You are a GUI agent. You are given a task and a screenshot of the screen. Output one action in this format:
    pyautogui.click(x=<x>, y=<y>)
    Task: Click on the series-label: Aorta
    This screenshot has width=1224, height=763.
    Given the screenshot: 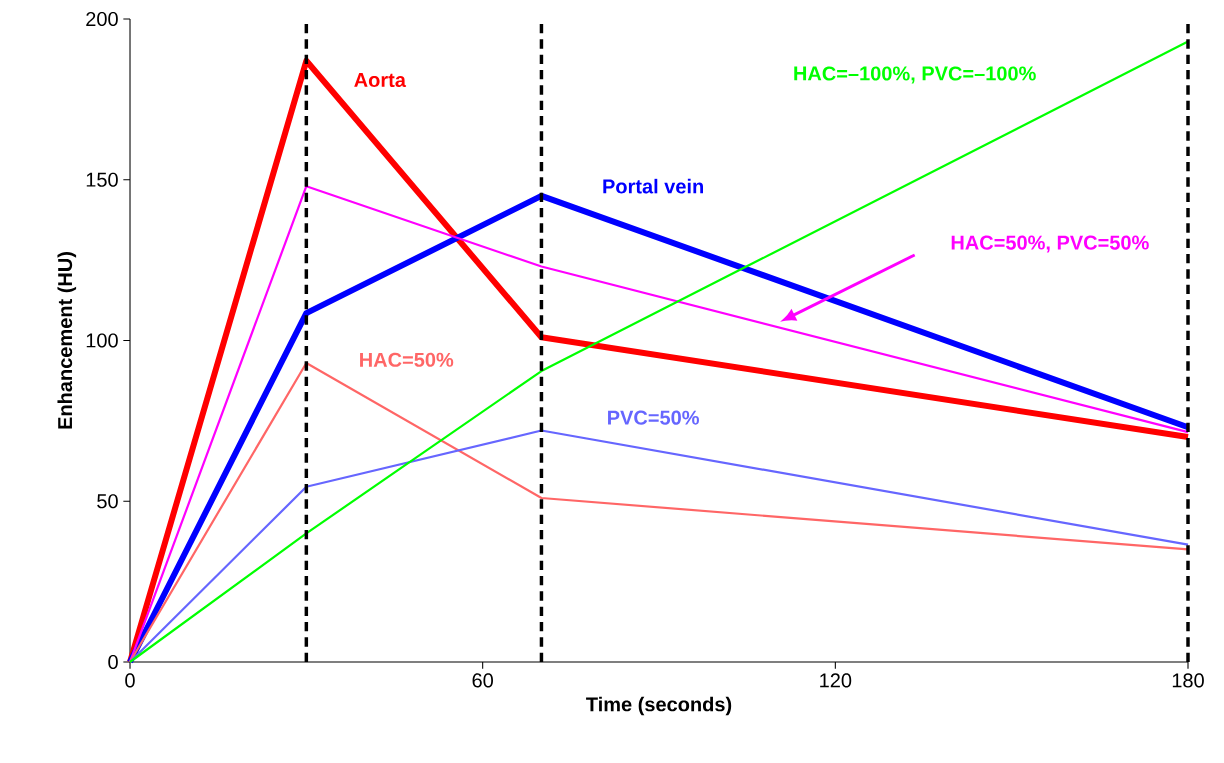 What is the action you would take?
    pyautogui.click(x=380, y=80)
    